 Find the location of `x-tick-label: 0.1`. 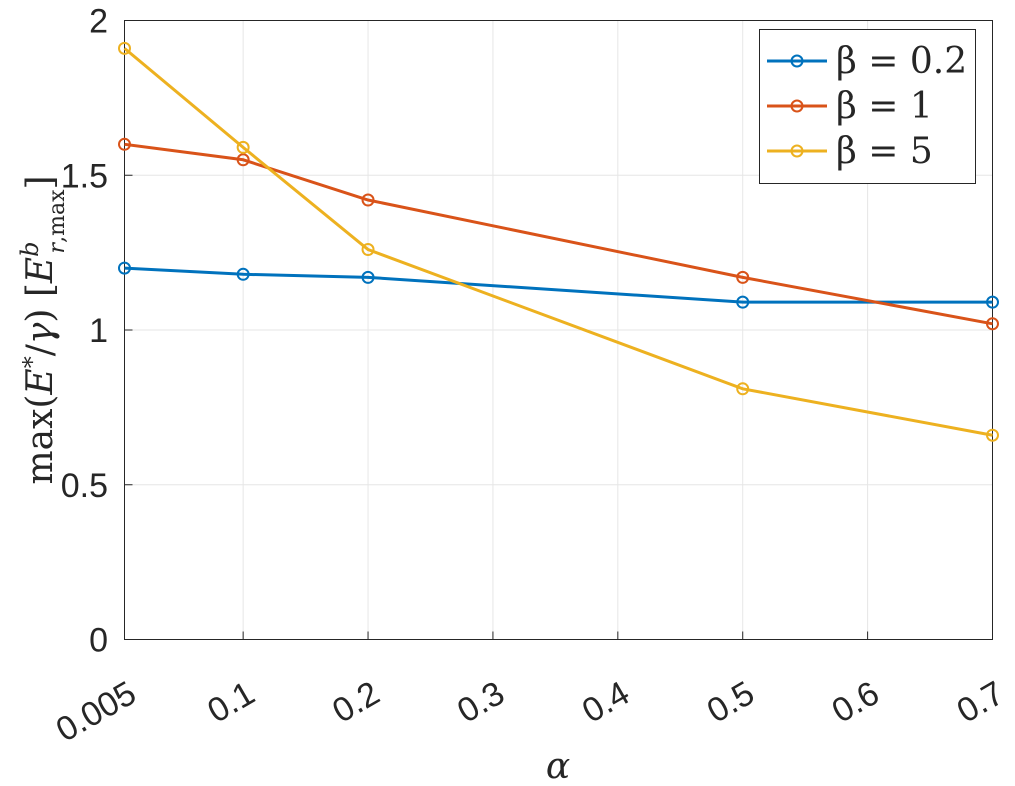

x-tick-label: 0.1 is located at coordinates (231, 702).